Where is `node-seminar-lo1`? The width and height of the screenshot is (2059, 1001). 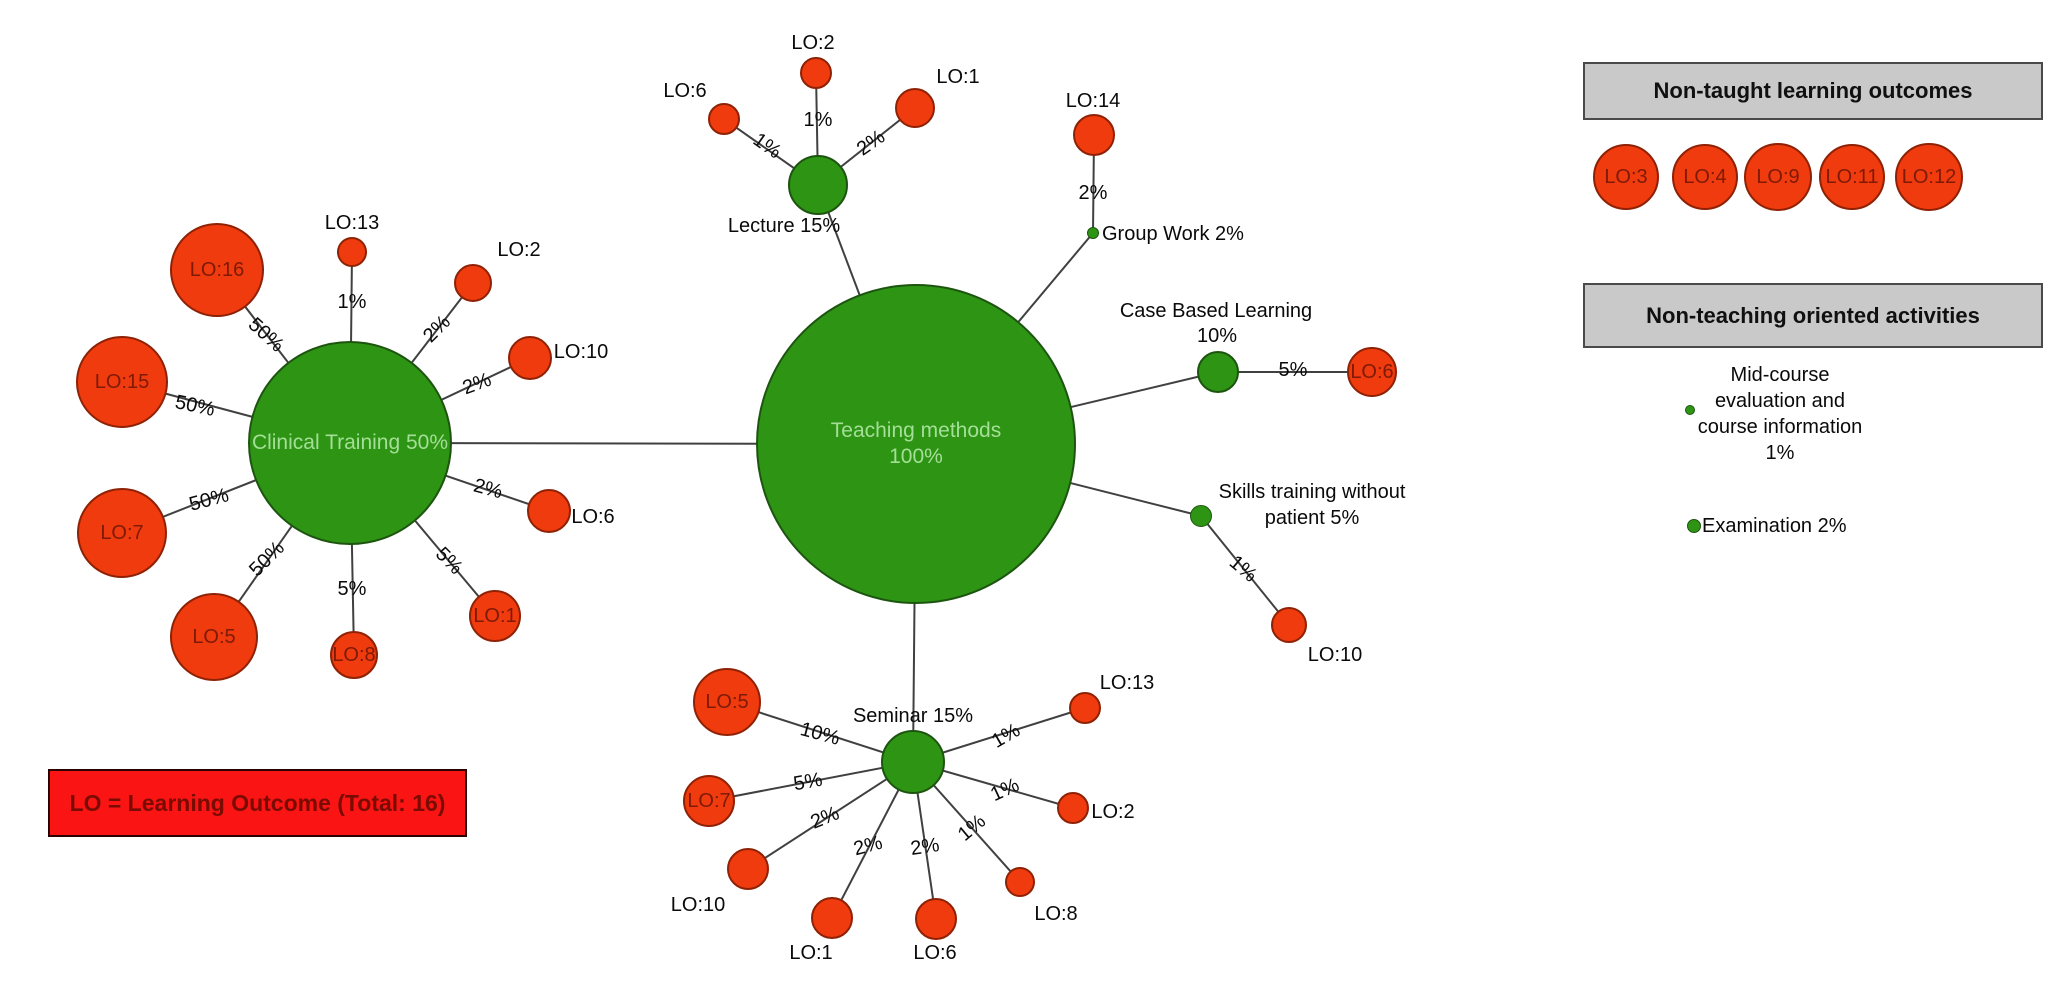 node-seminar-lo1 is located at coordinates (832, 918).